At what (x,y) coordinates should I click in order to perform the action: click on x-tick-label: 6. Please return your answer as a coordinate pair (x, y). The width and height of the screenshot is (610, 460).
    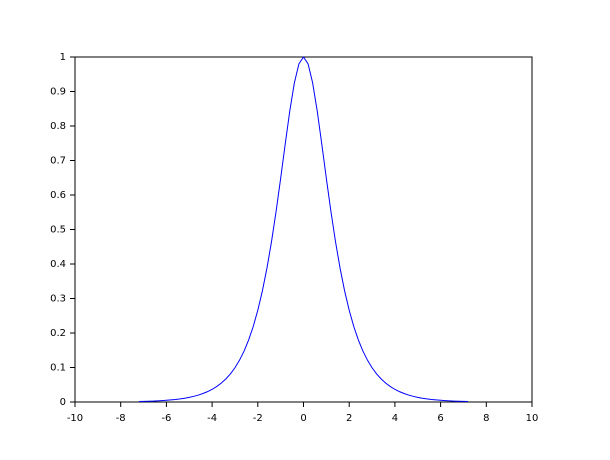
    Looking at the image, I should click on (440, 418).